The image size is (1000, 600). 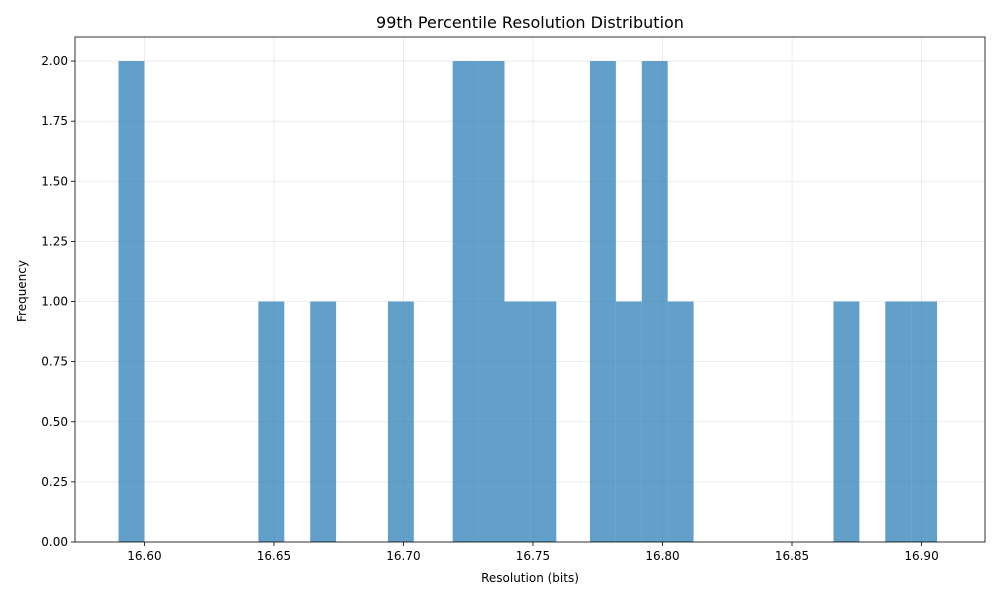 I want to click on y-tick-label: 1.75, so click(x=54, y=121).